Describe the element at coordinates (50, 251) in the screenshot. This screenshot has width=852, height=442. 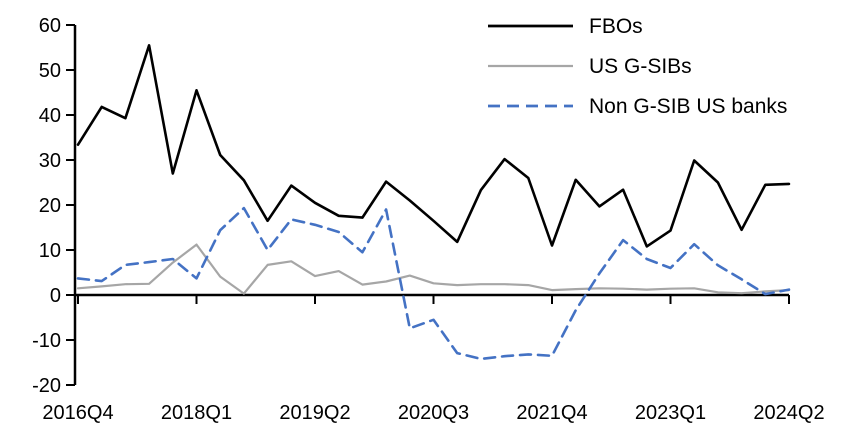
I see `y-tick-label: 10` at that location.